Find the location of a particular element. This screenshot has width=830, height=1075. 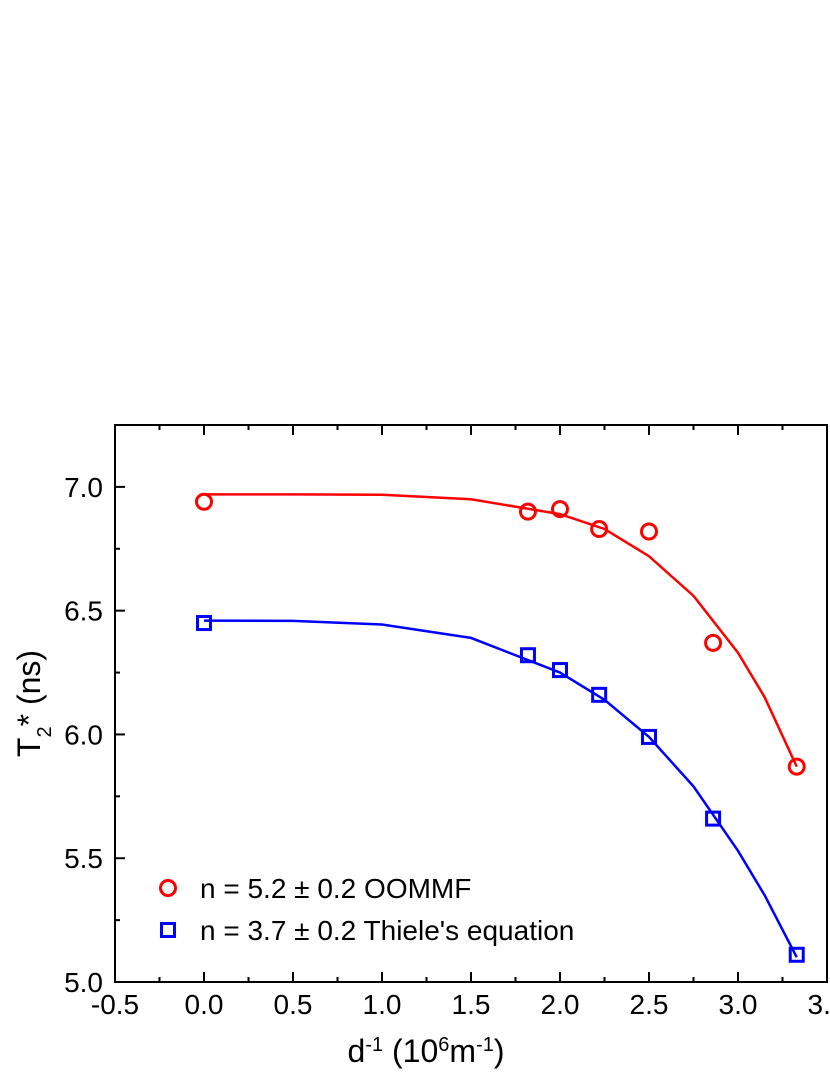

x-tick-label: 2.0 is located at coordinates (560, 1004).